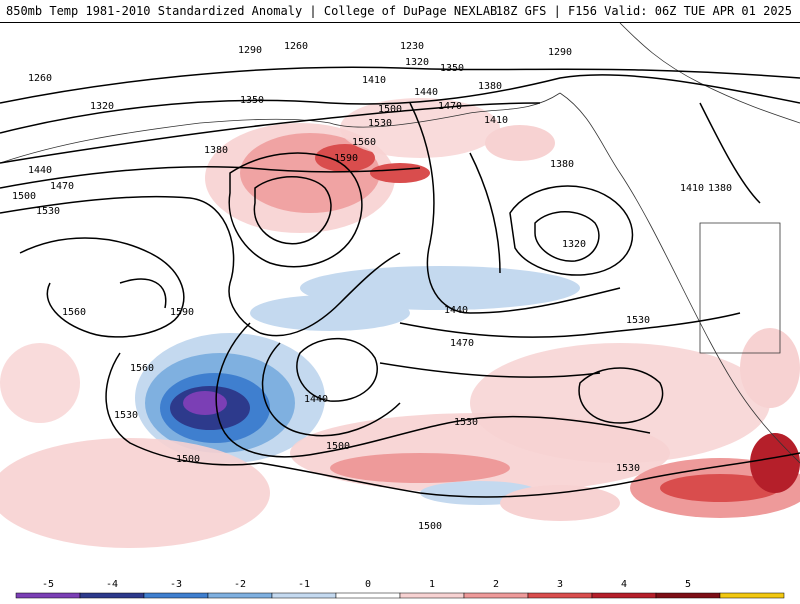  Describe the element at coordinates (624, 584) in the screenshot. I see `colorbar-tick-label: 4` at that location.